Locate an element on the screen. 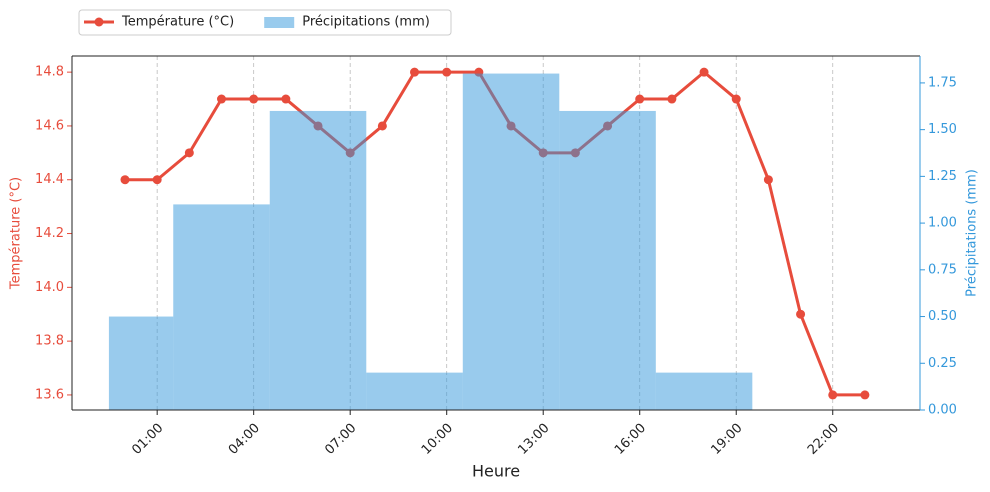 Image resolution: width=990 pixels, height=492 pixels. y2-tick-label: 1.25 is located at coordinates (942, 176).